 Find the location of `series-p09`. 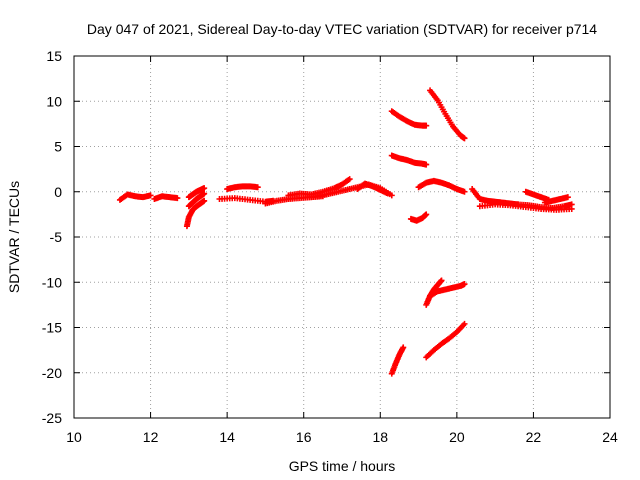

series-p09 is located at coordinates (319, 187).